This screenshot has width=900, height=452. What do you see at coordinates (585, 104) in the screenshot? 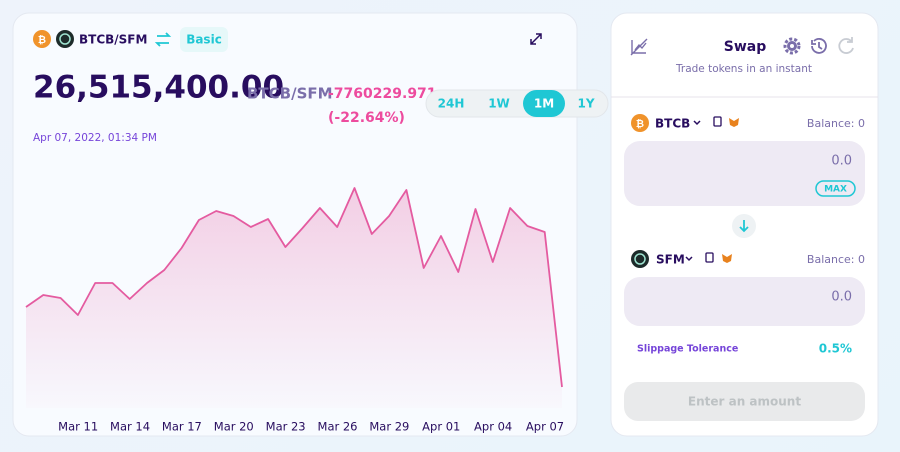
I see `timeframe-option: 1Y` at bounding box center [585, 104].